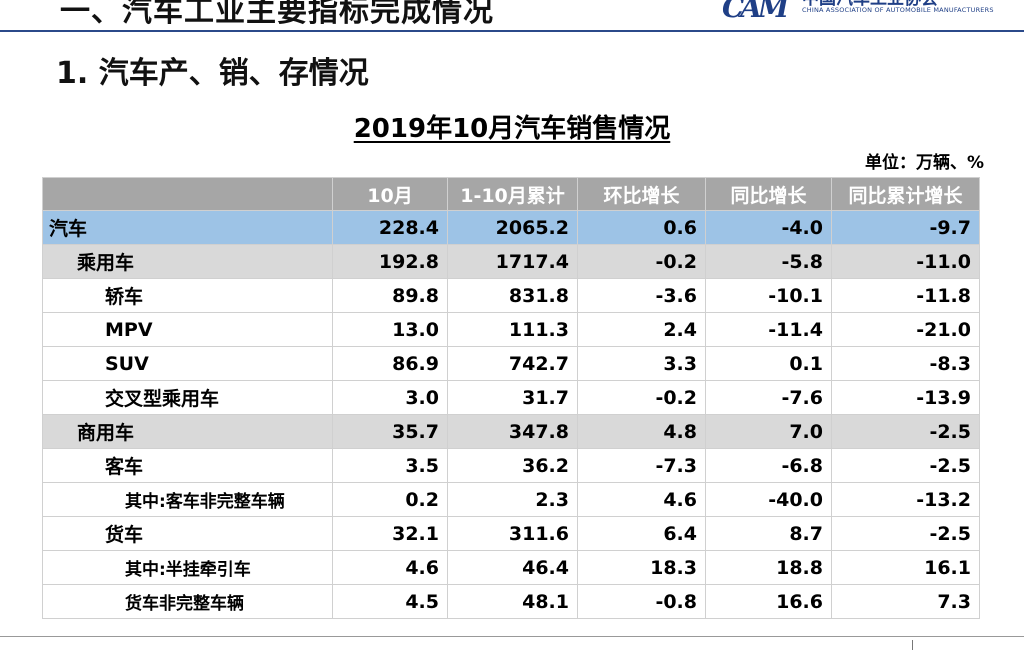  Describe the element at coordinates (905, 499) in the screenshot. I see `table-cell: -13.2` at that location.